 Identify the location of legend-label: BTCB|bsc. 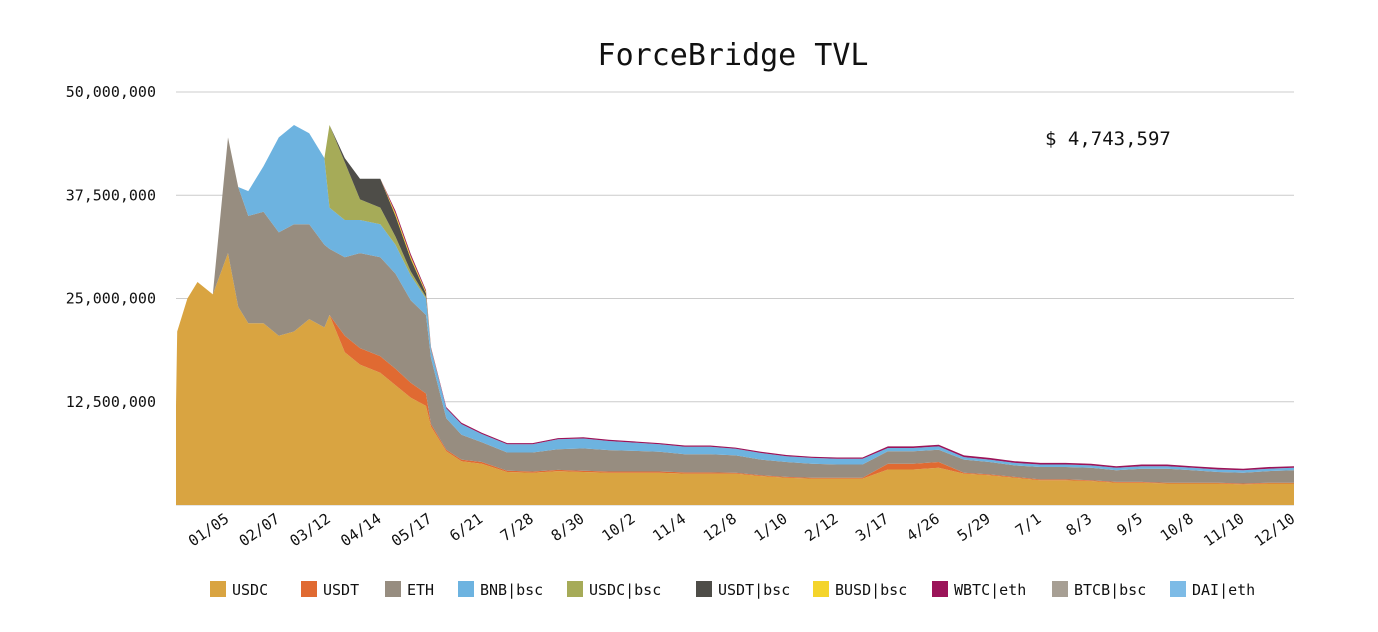
(1110, 590).